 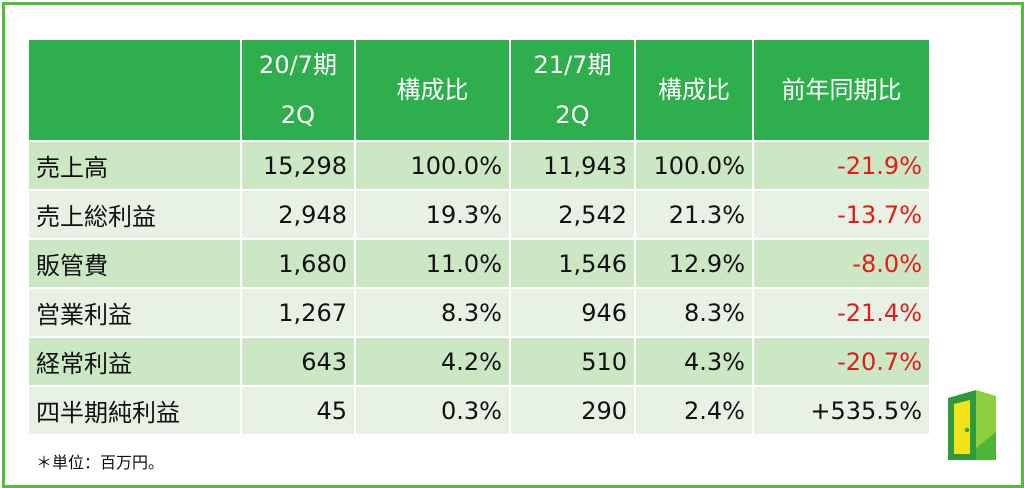 What do you see at coordinates (573, 313) in the screenshot?
I see `curr-value: 946` at bounding box center [573, 313].